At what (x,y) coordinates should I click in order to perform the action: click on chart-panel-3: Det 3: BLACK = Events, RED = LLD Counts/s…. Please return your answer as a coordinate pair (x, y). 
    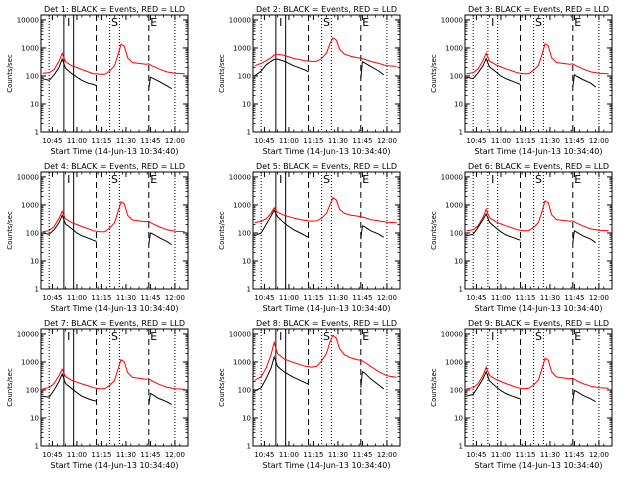
    Looking at the image, I should click on (521, 80).